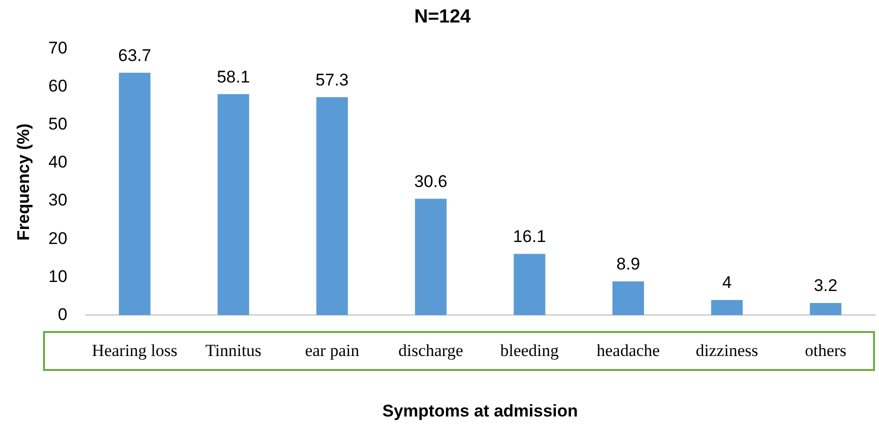 The image size is (879, 430). I want to click on x-tick-label: ear pain, so click(332, 350).